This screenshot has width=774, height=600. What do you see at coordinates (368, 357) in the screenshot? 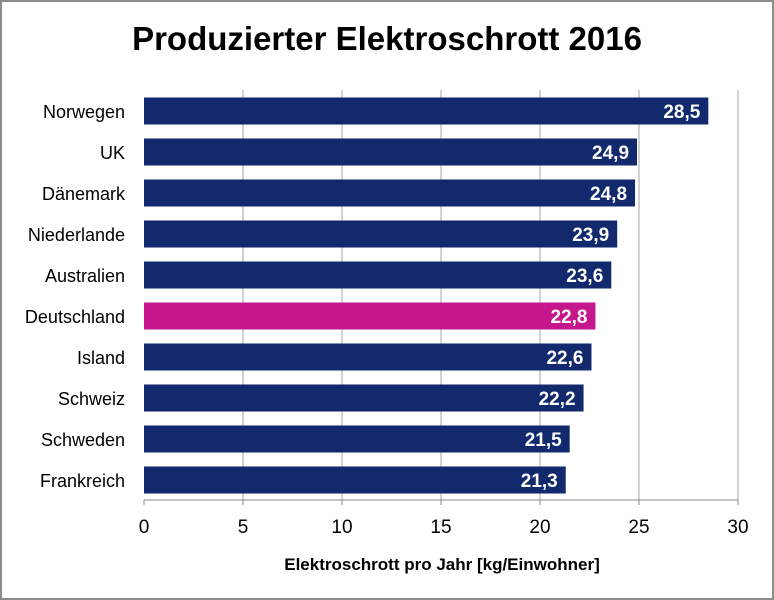
I see `bar-island` at bounding box center [368, 357].